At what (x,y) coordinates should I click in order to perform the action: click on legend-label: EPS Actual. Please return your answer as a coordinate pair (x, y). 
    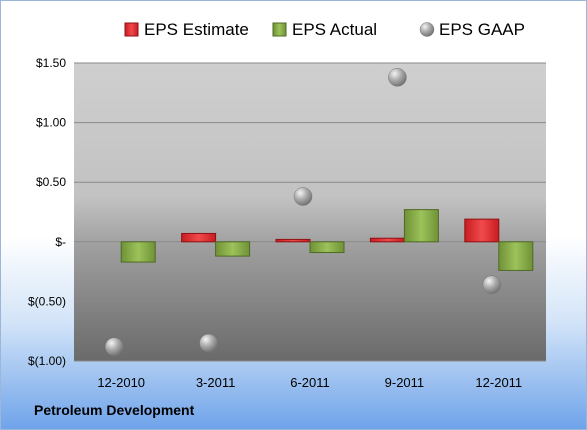
    Looking at the image, I should click on (334, 29).